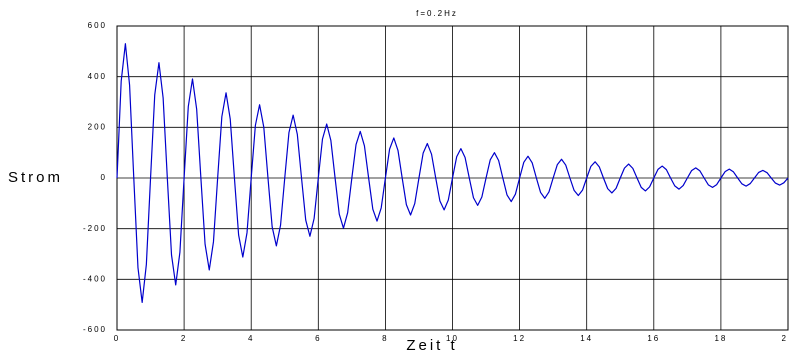  I want to click on x-tick-label: 14, so click(586, 338).